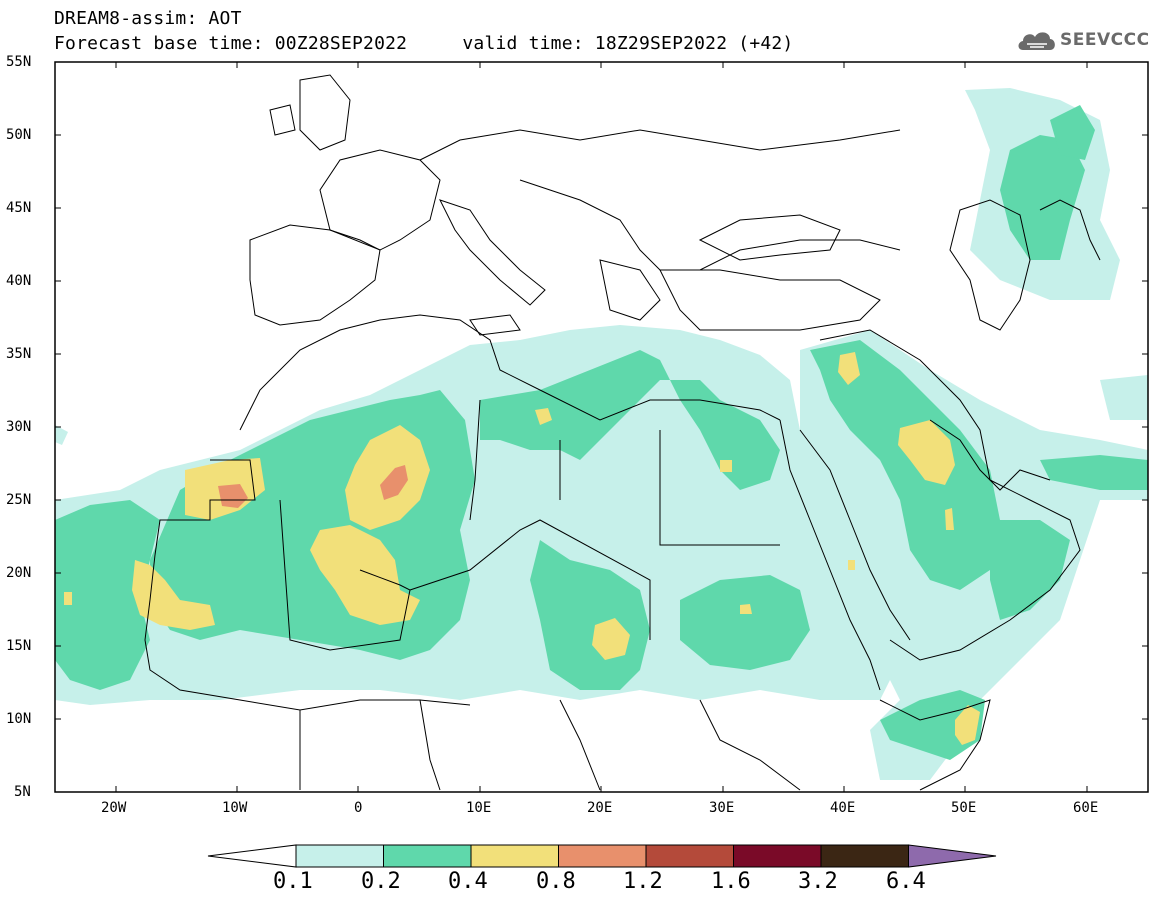 This screenshot has width=1165, height=905. What do you see at coordinates (722, 808) in the screenshot?
I see `lon-label-30e: 30E` at bounding box center [722, 808].